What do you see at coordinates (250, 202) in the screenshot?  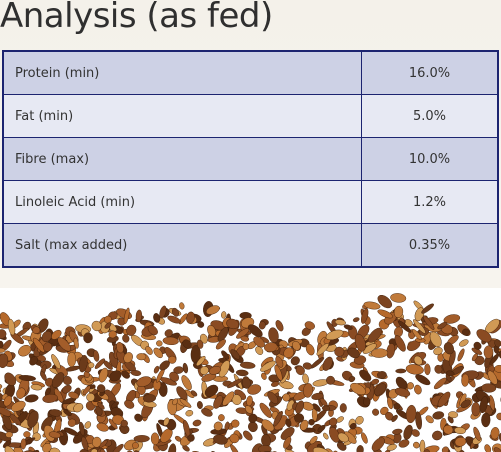 I see `table-row: Linoleic Acid (min) 1.2%` at bounding box center [250, 202].